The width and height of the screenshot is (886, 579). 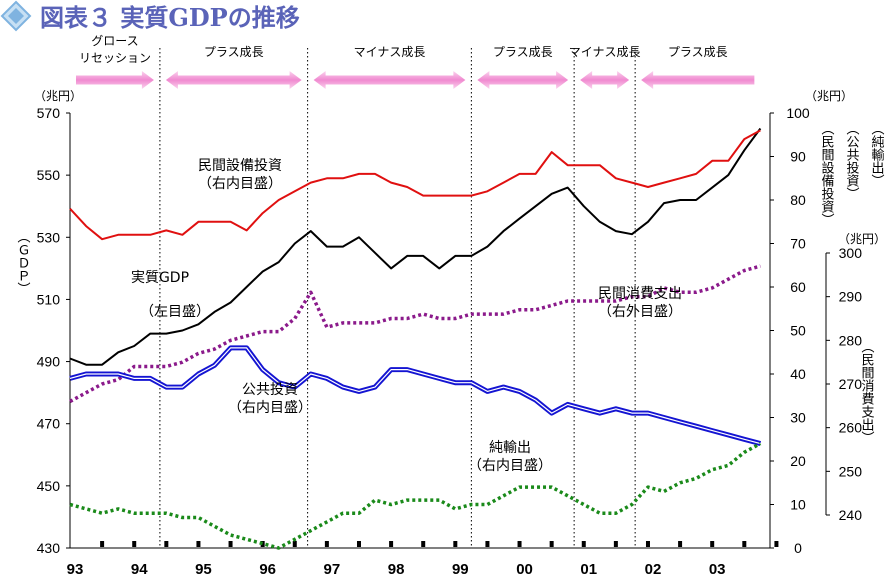 I want to click on right-outer-axis-unit: （兆円）, so click(x=862, y=239).